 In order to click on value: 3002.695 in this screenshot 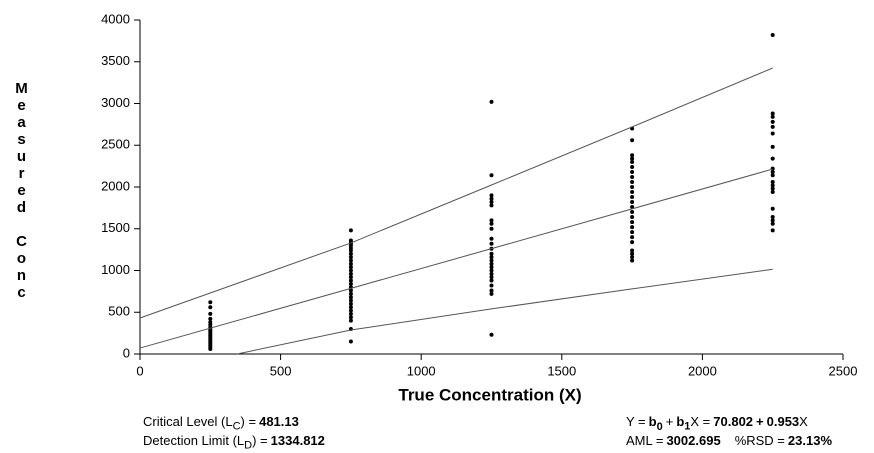, I will do `click(693, 440)`.